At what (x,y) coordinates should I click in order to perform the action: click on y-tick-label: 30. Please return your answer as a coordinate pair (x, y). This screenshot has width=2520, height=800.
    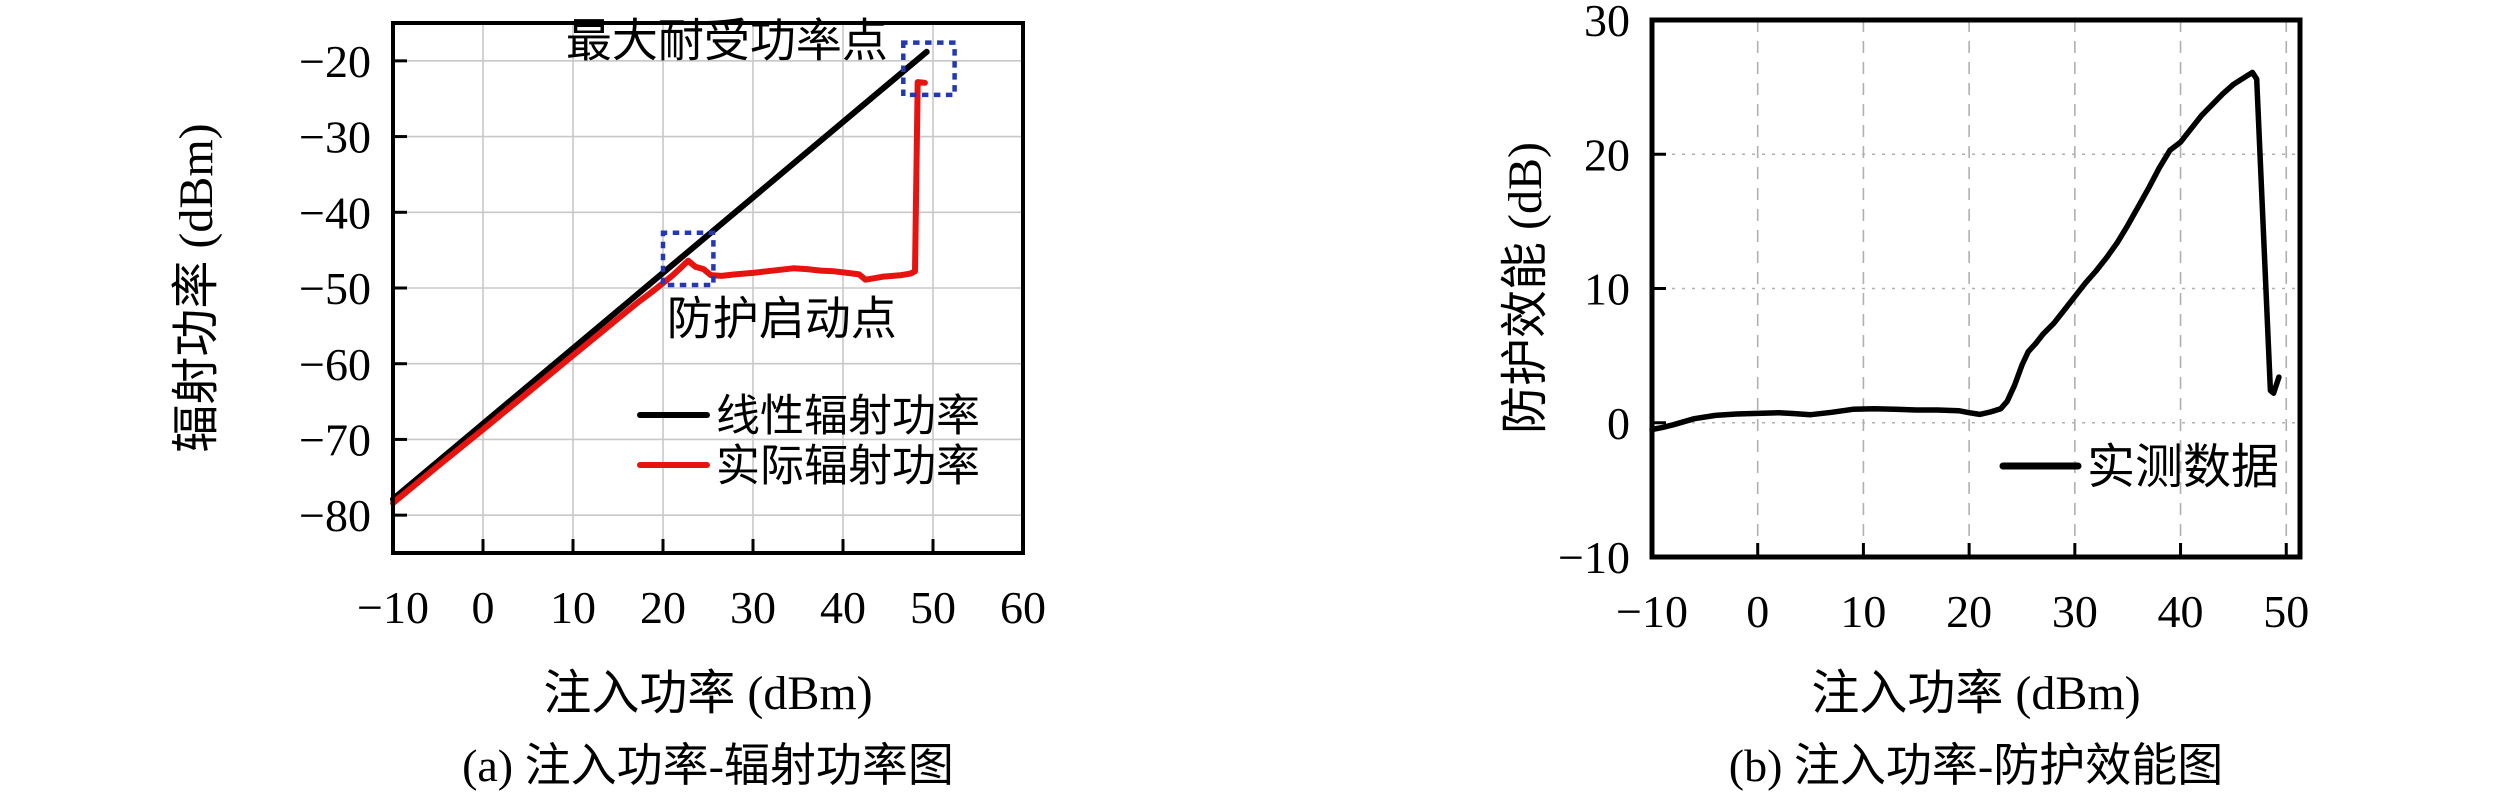
    Looking at the image, I should click on (1607, 23).